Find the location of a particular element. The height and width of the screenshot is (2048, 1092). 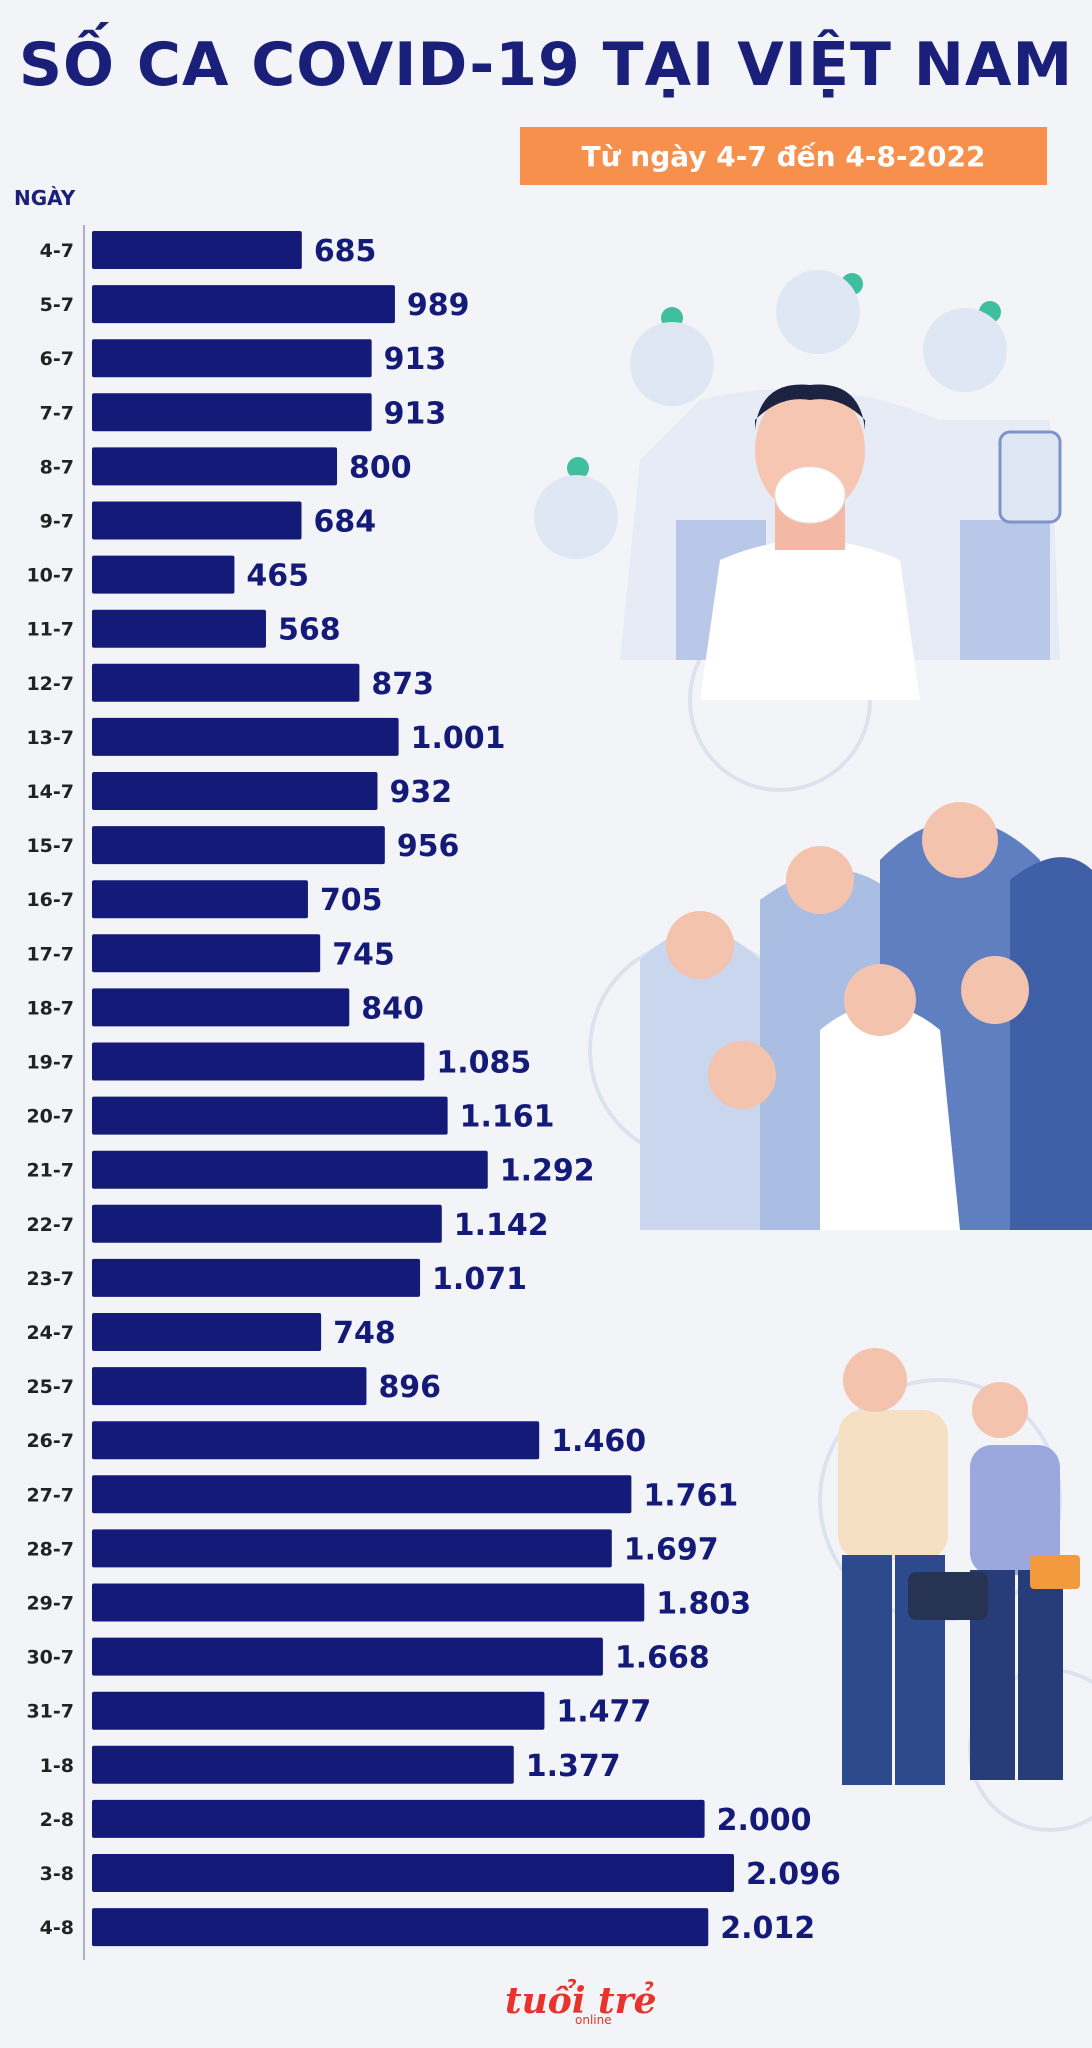

value-label: 956 is located at coordinates (428, 846).